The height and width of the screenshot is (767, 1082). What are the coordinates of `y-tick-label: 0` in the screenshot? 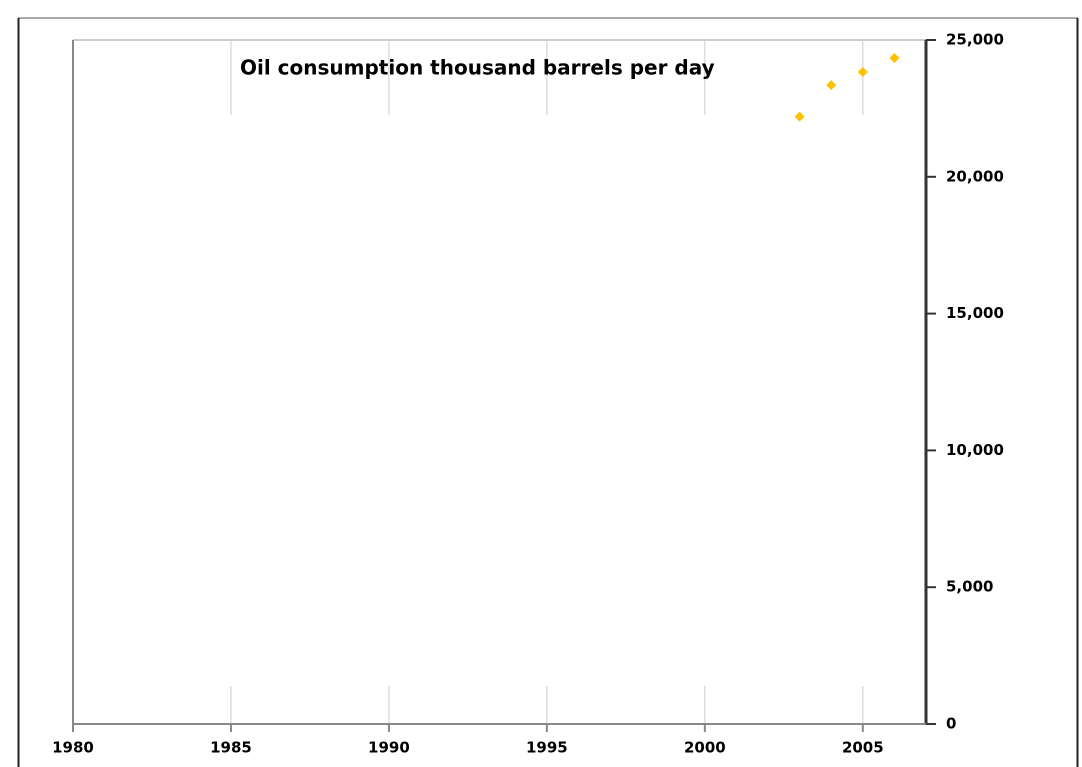 It's located at (951, 724).